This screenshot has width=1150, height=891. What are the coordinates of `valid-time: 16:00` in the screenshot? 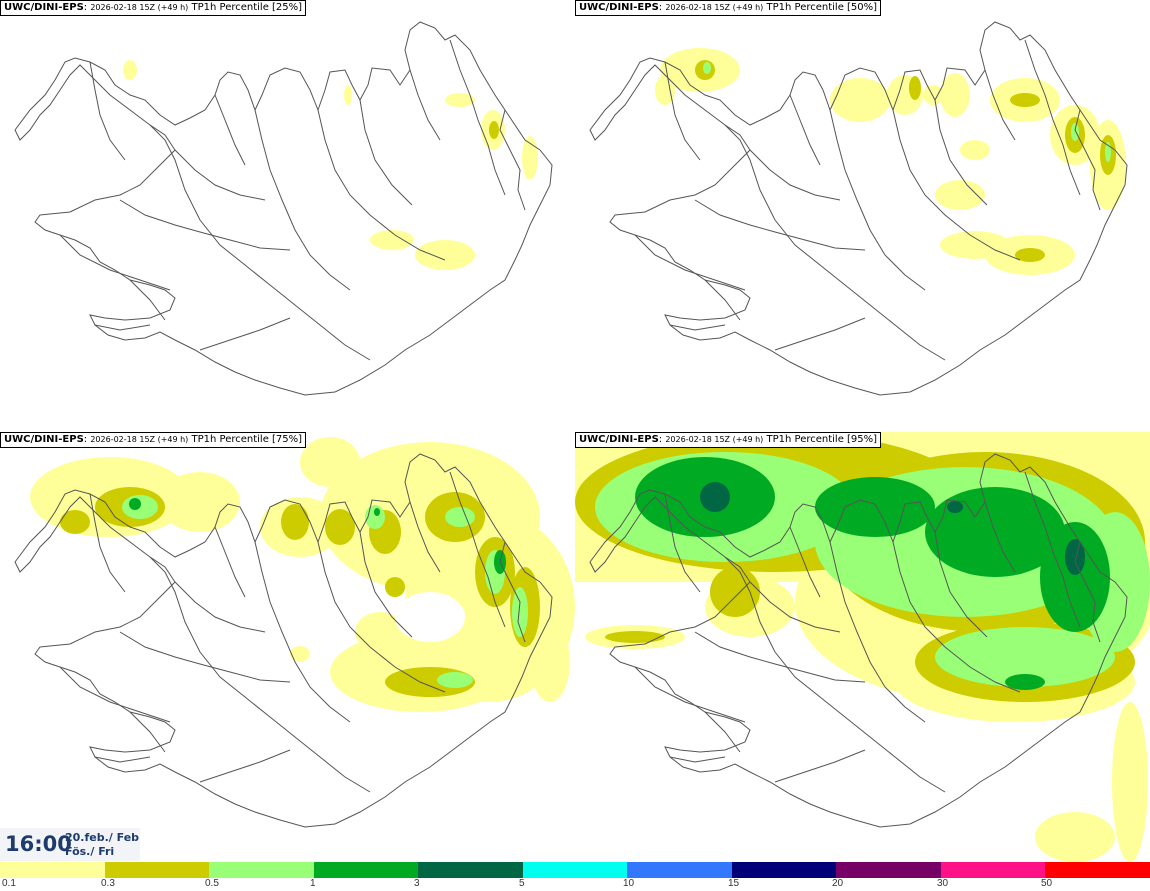 It's located at (38, 844).